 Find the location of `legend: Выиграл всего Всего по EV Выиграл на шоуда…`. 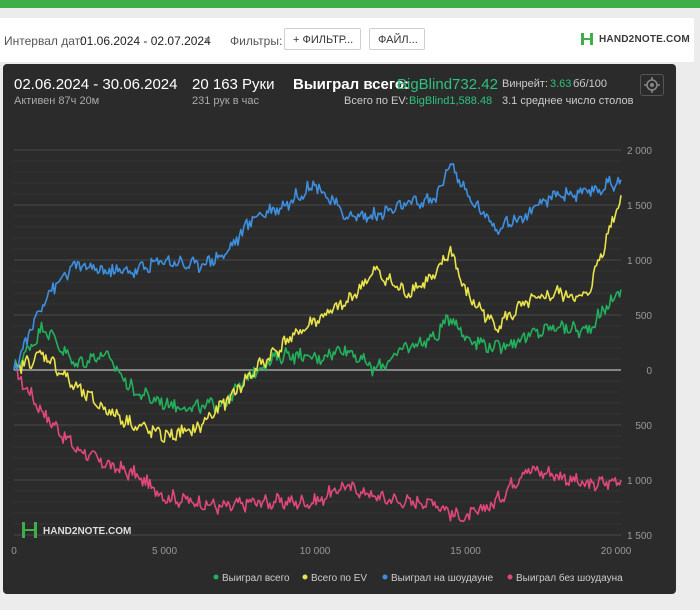

legend: Выиграл всего Всего по EV Выиграл на шоуда… is located at coordinates (418, 578).